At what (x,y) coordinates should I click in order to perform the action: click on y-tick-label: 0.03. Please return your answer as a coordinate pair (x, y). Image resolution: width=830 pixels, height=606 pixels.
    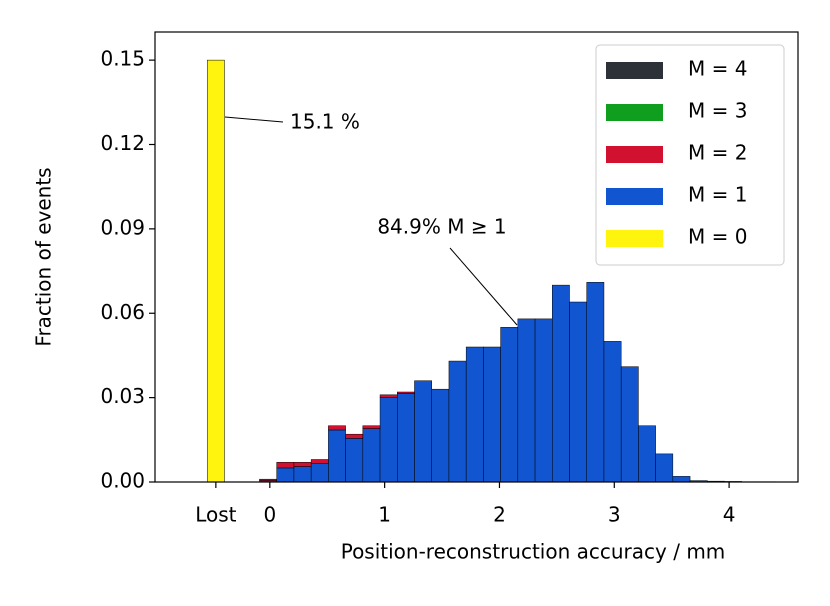
    Looking at the image, I should click on (122, 396).